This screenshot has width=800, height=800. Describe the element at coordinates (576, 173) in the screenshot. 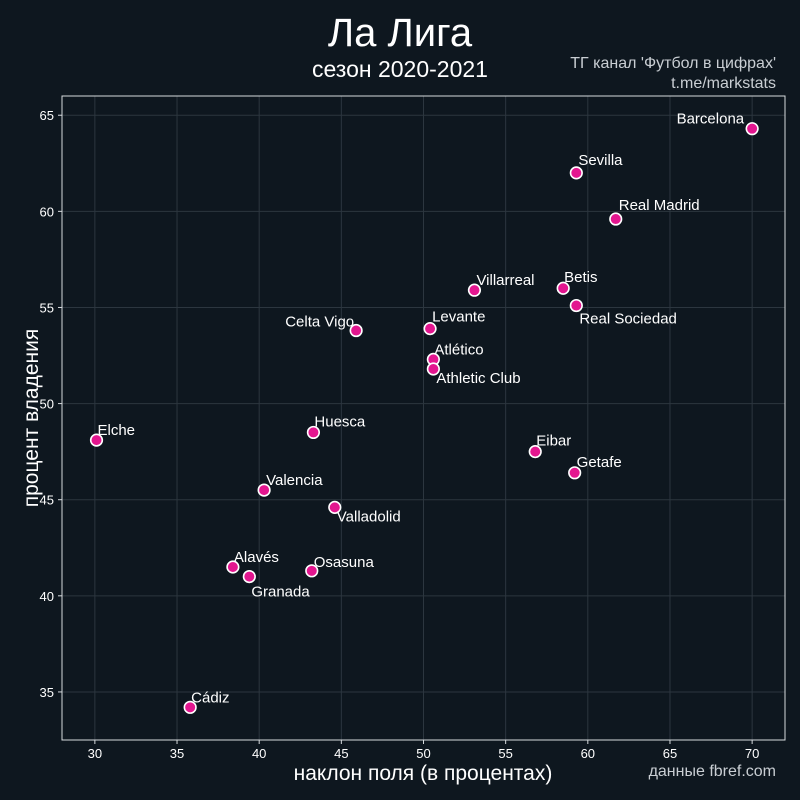

I see `data-point-sevilla` at that location.